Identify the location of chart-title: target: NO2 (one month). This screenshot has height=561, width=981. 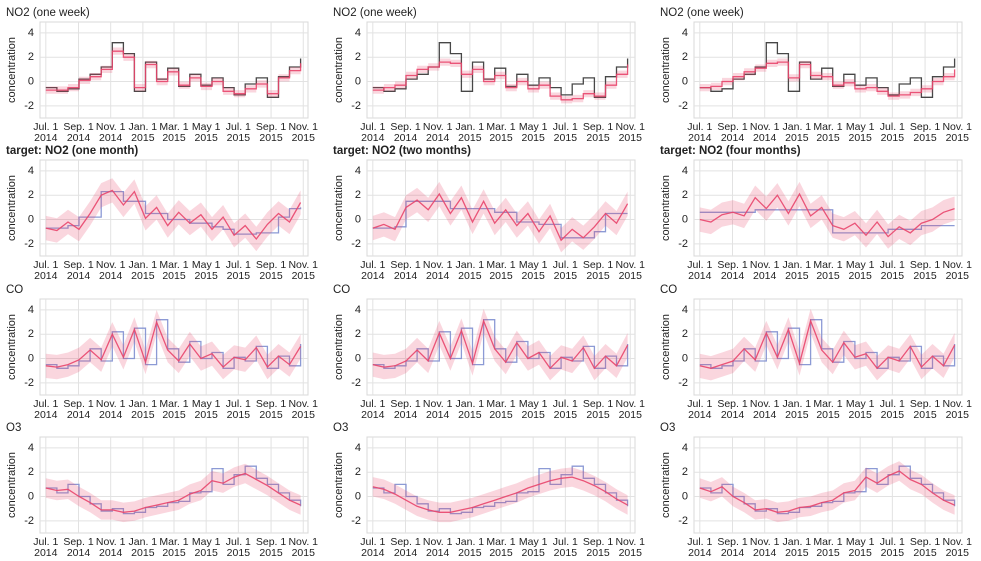
(72, 151).